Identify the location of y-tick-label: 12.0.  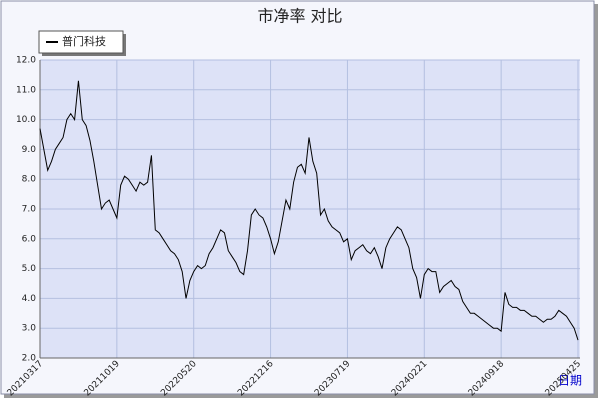
(26, 61).